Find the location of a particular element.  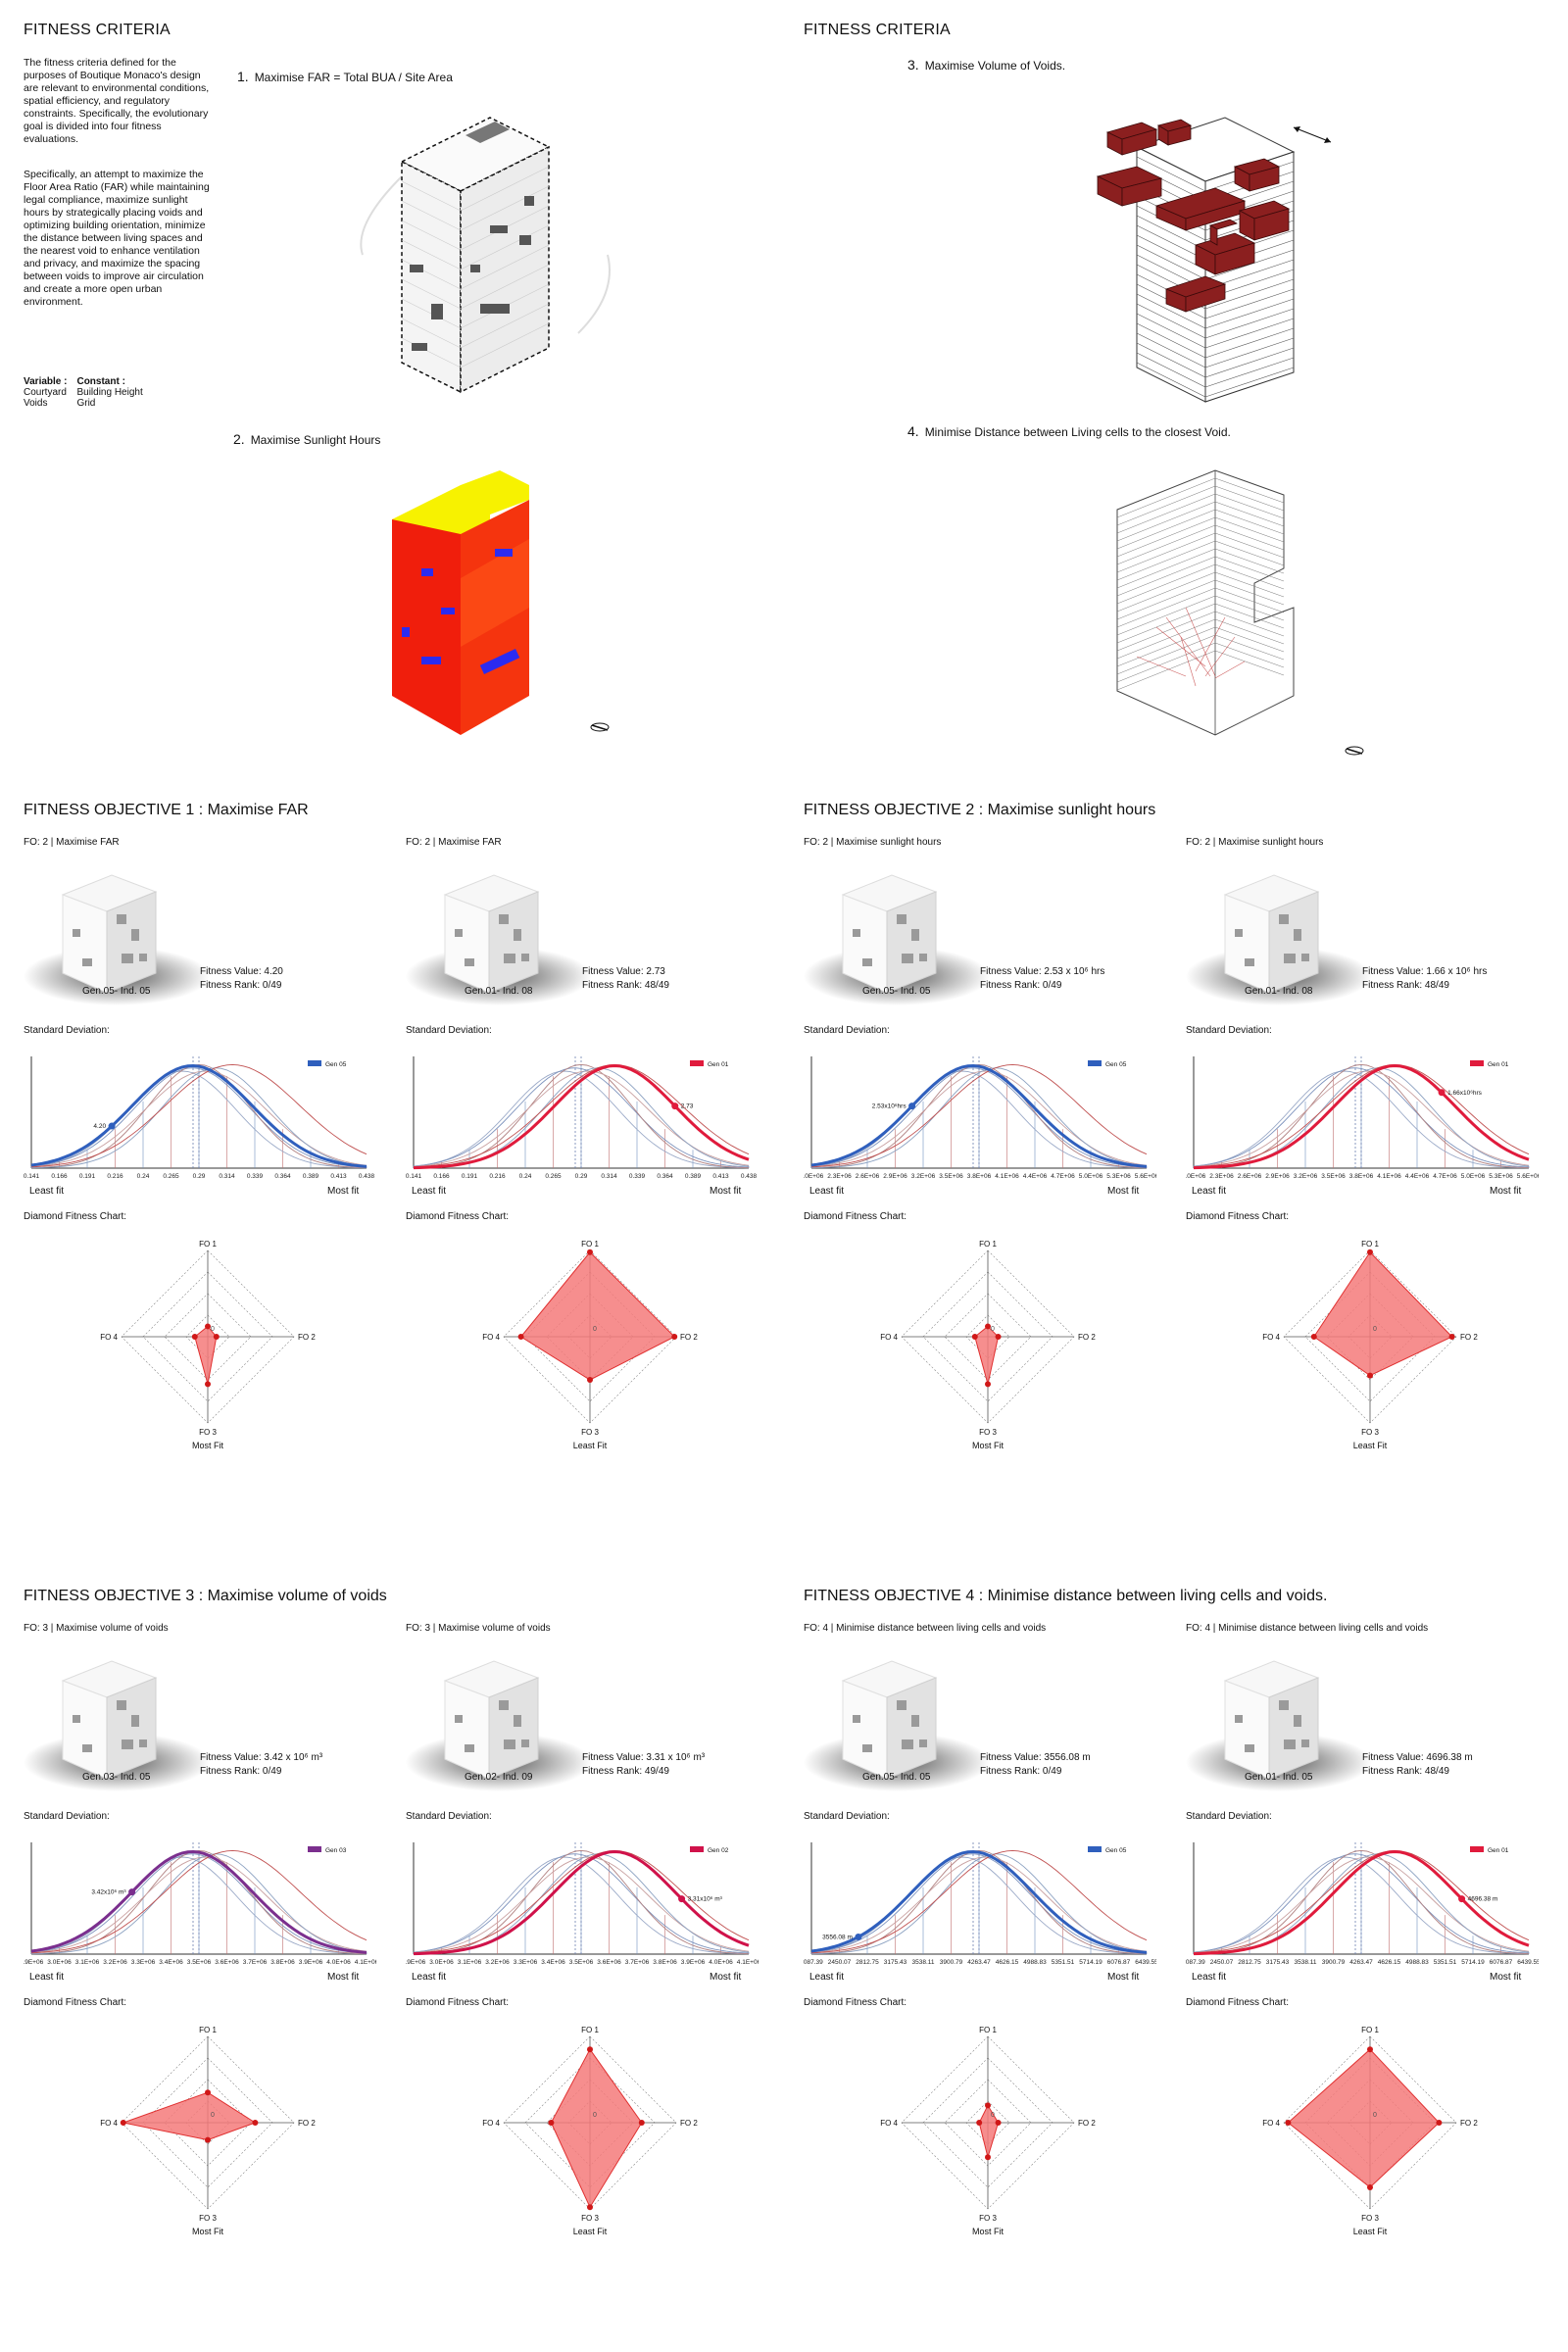

fitness-value: Fitness Value: 3556.08 m is located at coordinates (1035, 1757).